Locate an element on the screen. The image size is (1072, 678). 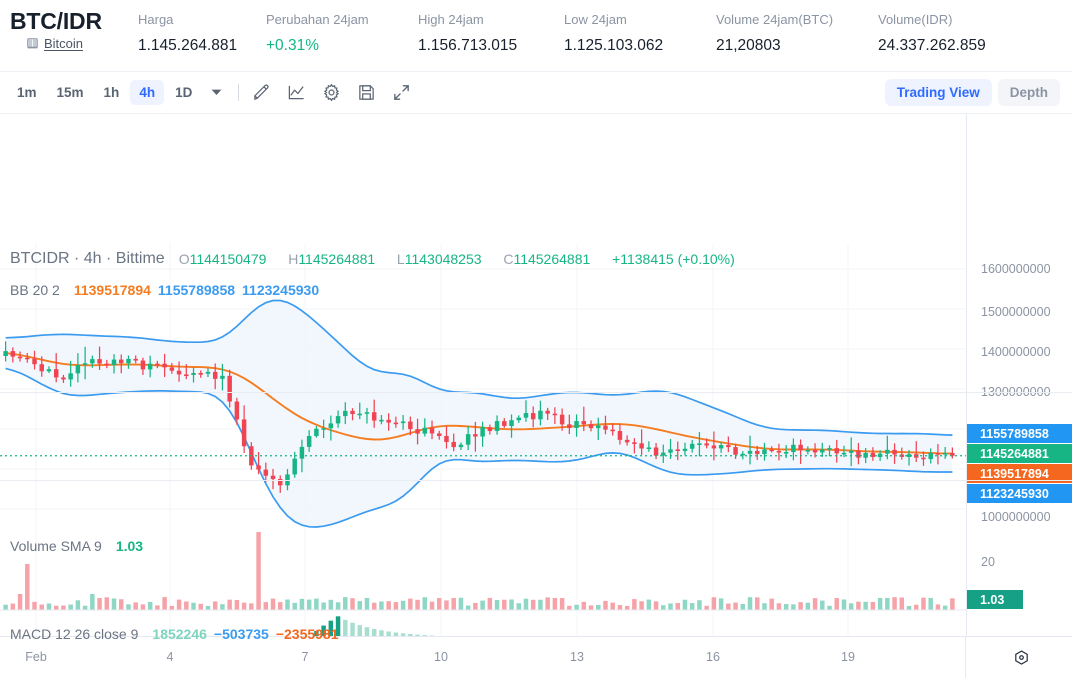
legend-volume: Volume SMA 9 1.03 is located at coordinates (76, 546).